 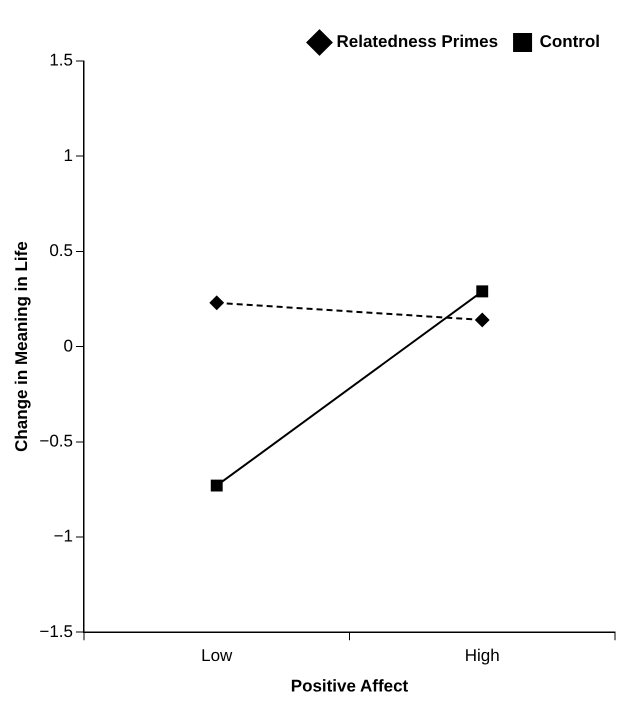 I want to click on y-tick-label: 0.5, so click(x=61, y=250).